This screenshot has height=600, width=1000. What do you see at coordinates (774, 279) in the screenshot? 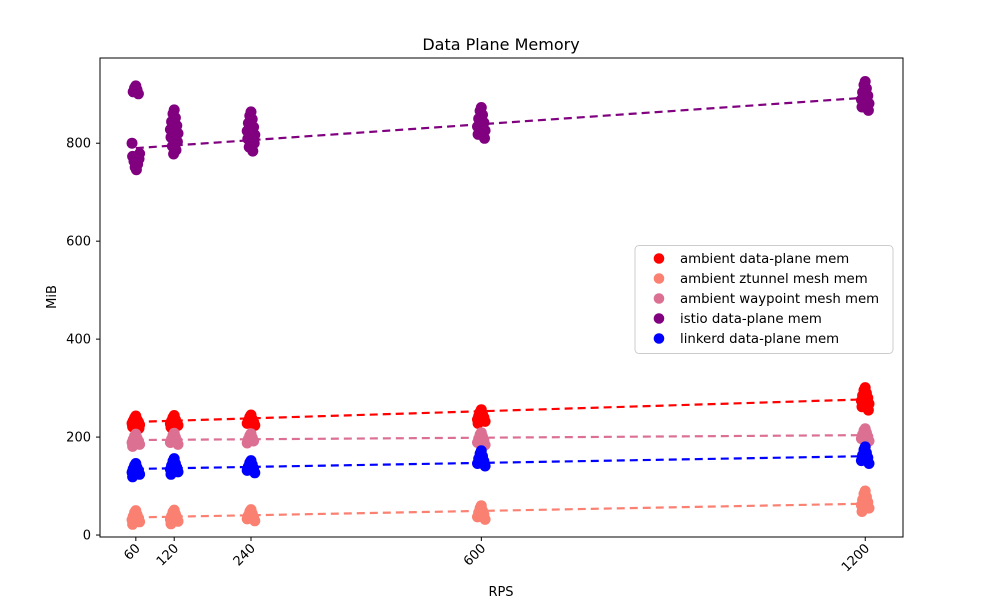
I see `legend-item-label: ambient ztunnel mesh mem` at bounding box center [774, 279].